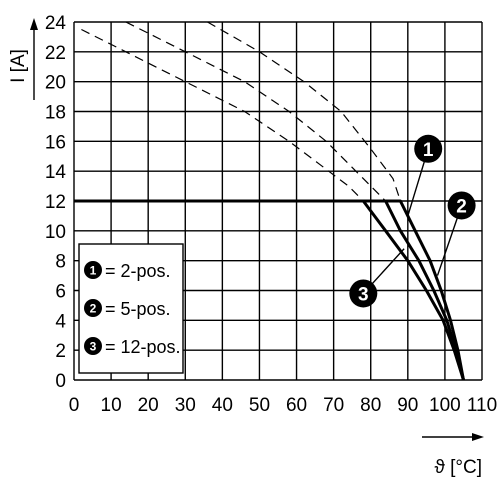 The width and height of the screenshot is (500, 500). I want to click on legend: 1 = 2-pos. 2 = 5-pos. 3 = 12-pos., so click(131, 308).